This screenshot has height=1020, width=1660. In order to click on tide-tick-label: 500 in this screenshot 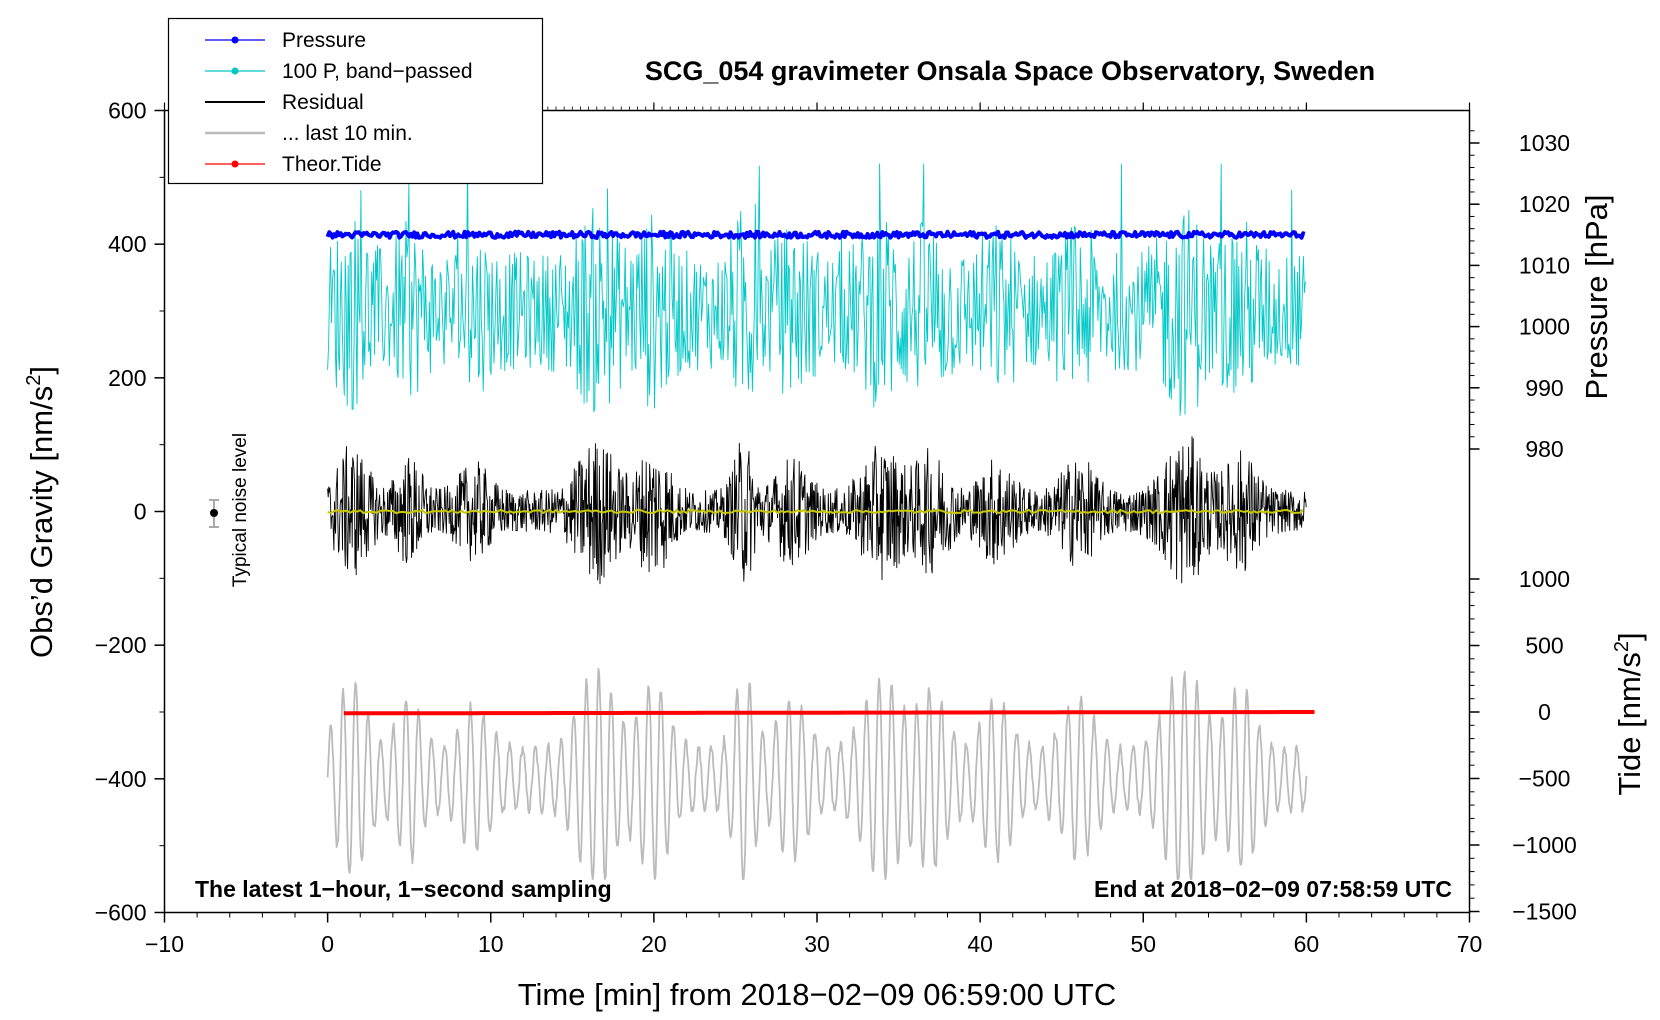, I will do `click(1544, 646)`.